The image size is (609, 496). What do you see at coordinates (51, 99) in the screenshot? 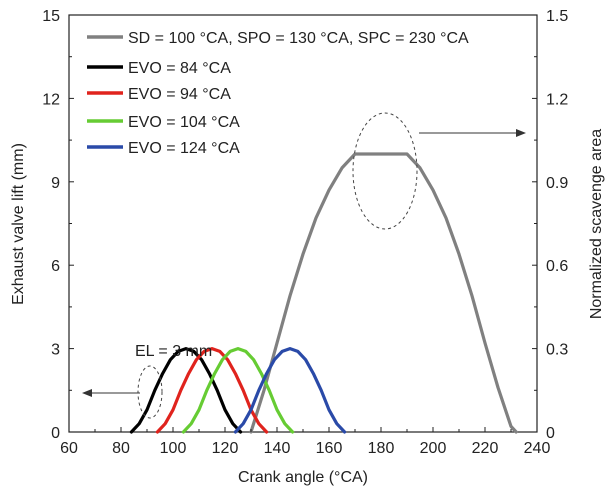
I see `y-left-tick-label: 12` at bounding box center [51, 99].